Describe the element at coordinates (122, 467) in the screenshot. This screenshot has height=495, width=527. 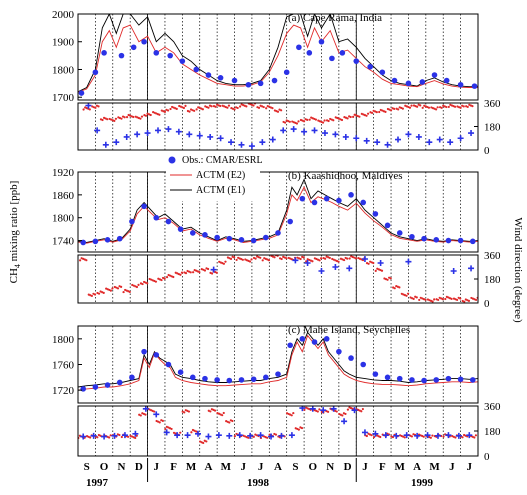
I see `month-label: N` at that location.